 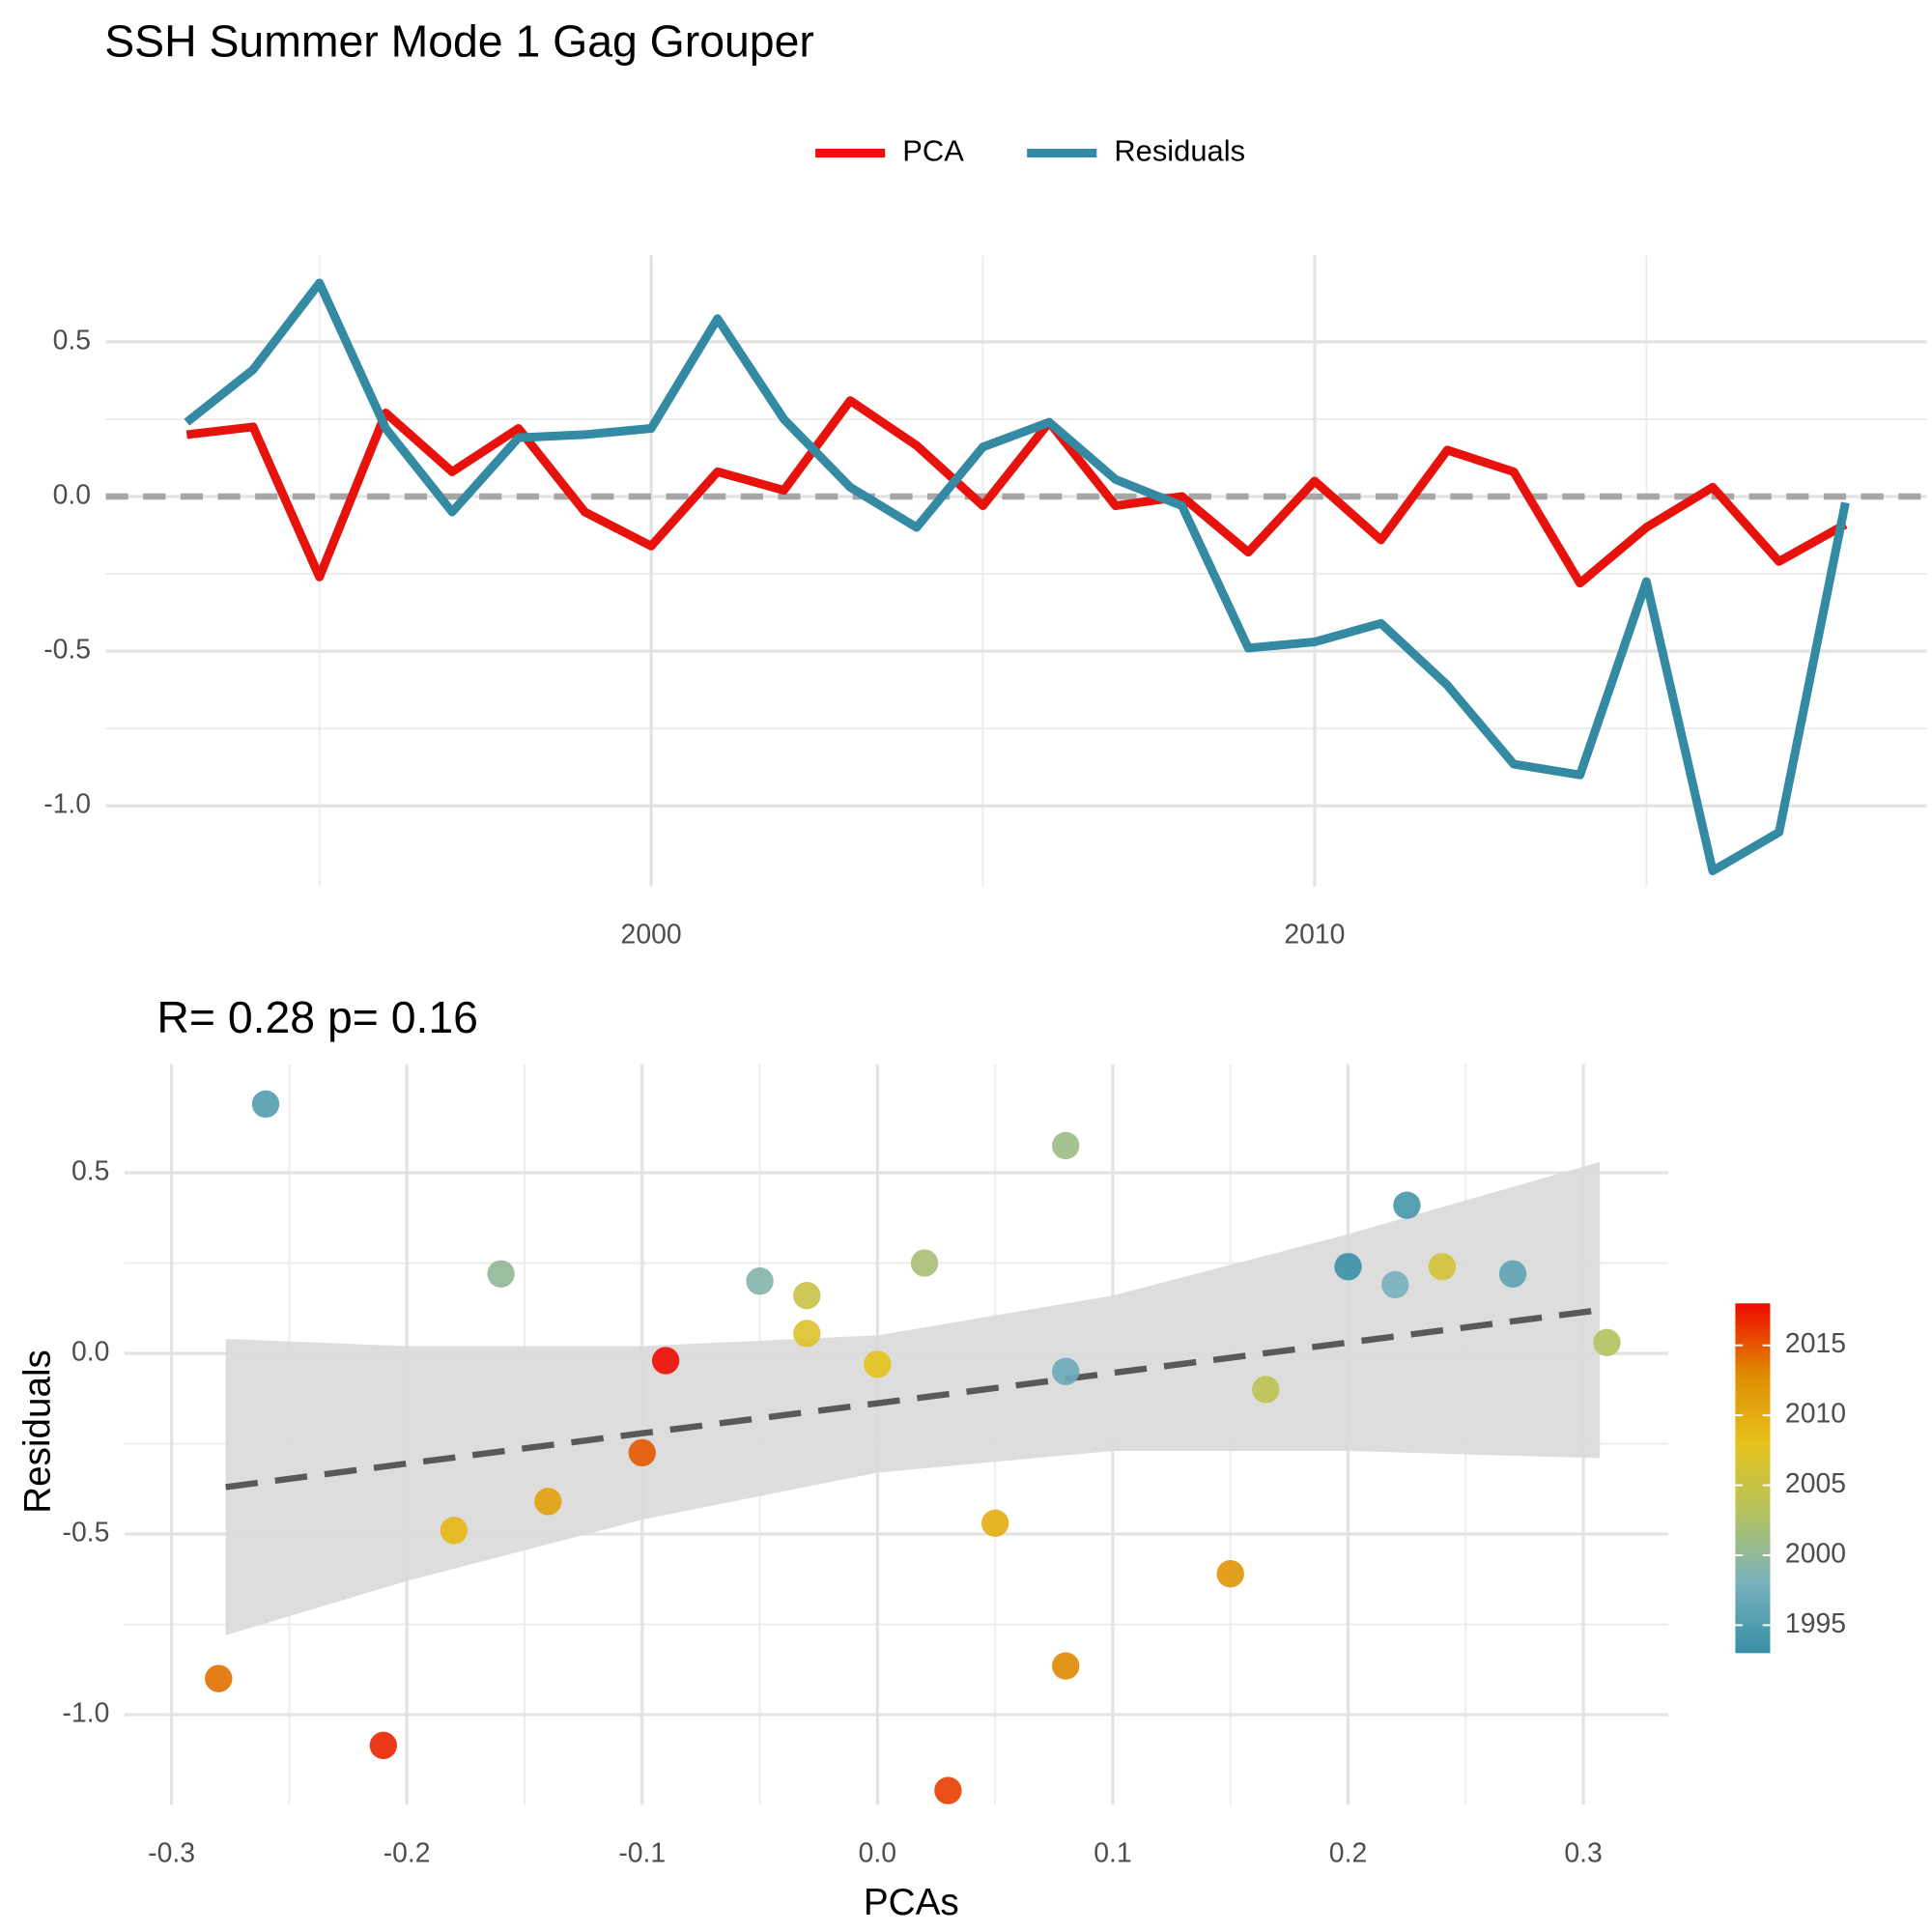 I want to click on chart-subtitle: R= 0.28 p= 0.16, so click(x=317, y=1017).